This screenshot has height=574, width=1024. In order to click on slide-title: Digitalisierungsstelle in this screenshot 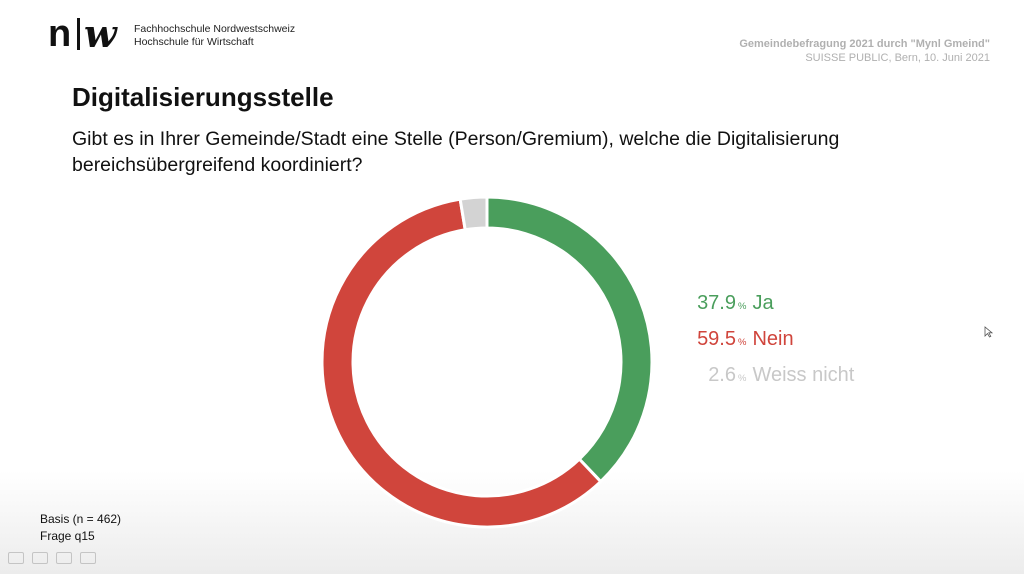, I will do `click(203, 97)`.